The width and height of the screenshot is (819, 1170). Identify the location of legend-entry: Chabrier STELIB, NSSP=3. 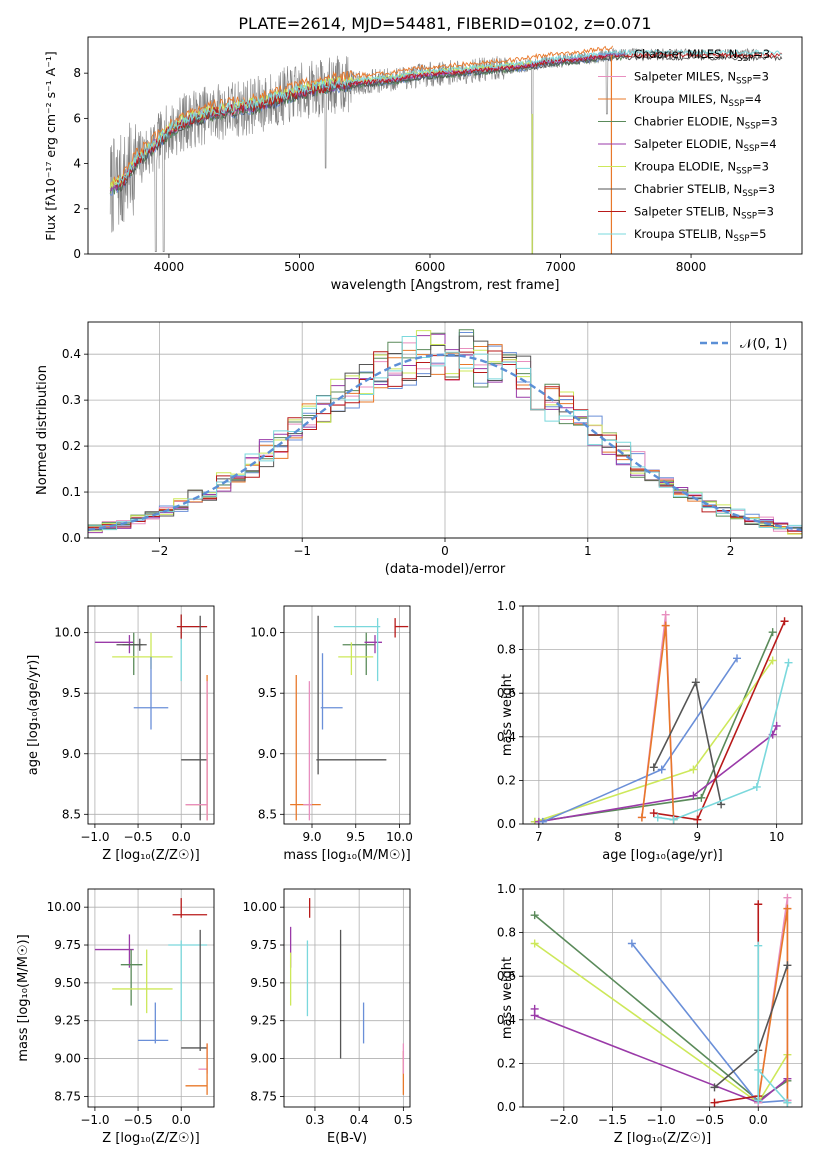
(704, 190).